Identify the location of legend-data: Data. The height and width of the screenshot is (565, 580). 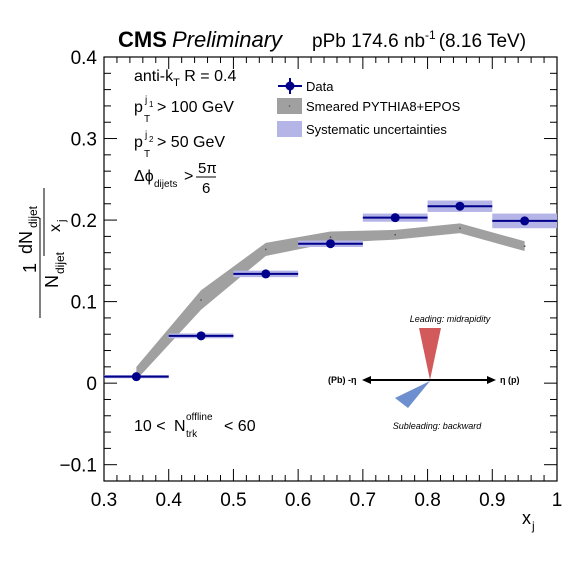
(306, 86).